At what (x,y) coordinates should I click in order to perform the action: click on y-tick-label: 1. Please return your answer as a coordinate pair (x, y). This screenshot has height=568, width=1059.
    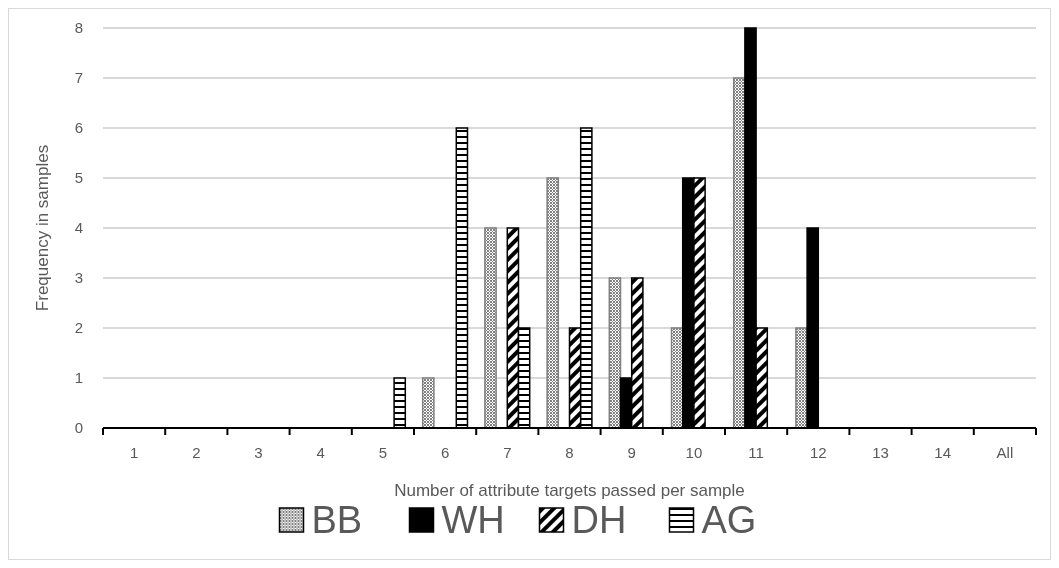
    Looking at the image, I should click on (78, 378).